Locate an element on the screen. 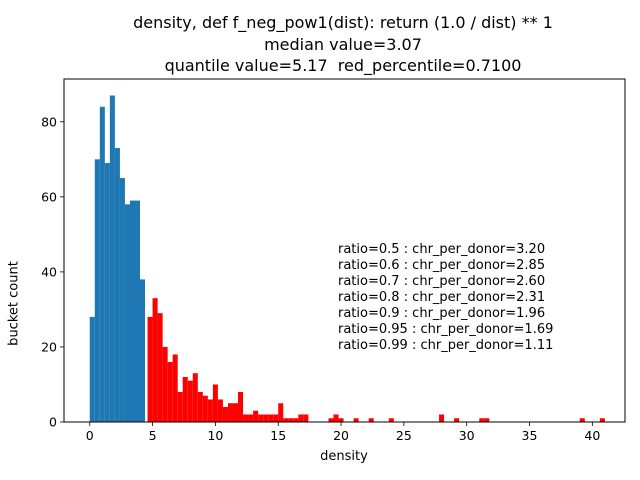 Image resolution: width=640 pixels, height=480 pixels. annotation-line: ratio=0.9 : chr_per_donor=1.96 is located at coordinates (442, 313).